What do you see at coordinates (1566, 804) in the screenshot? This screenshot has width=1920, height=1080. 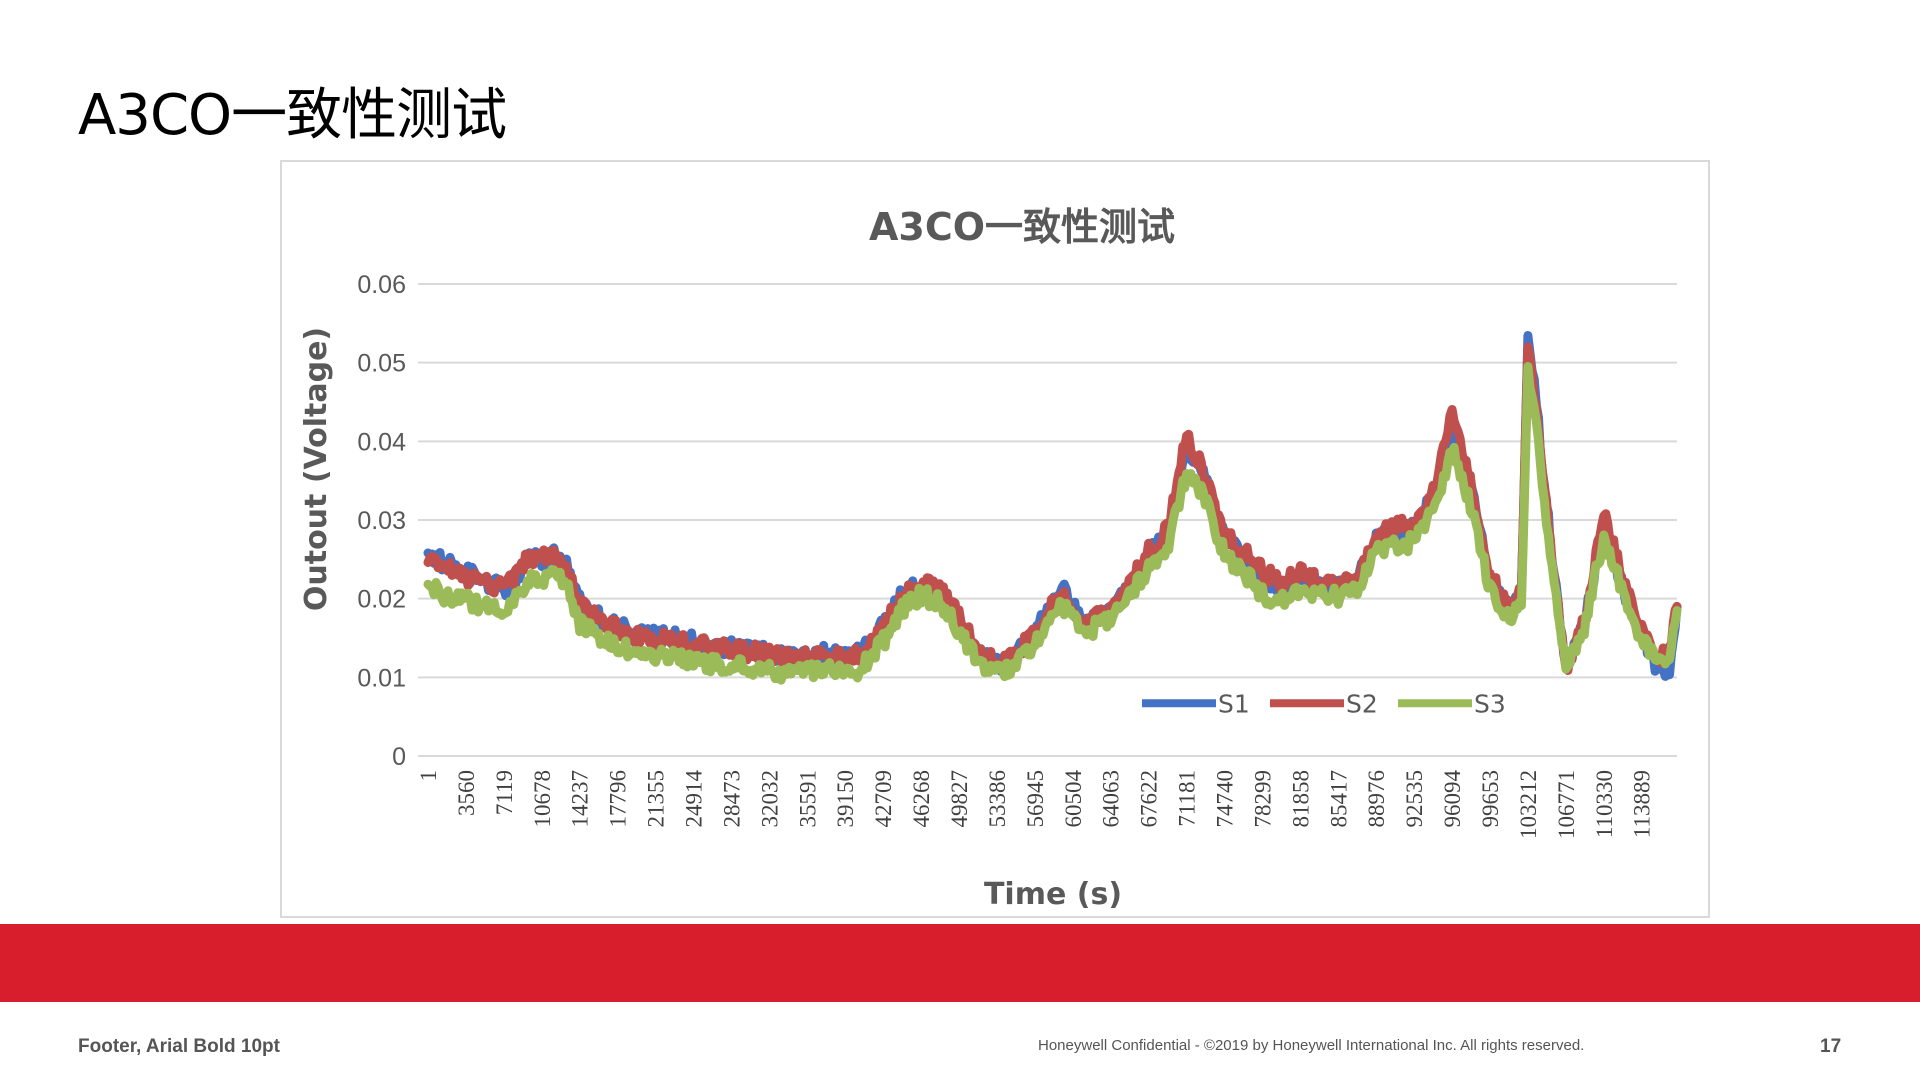 I see `x-tick-label: 106771` at bounding box center [1566, 804].